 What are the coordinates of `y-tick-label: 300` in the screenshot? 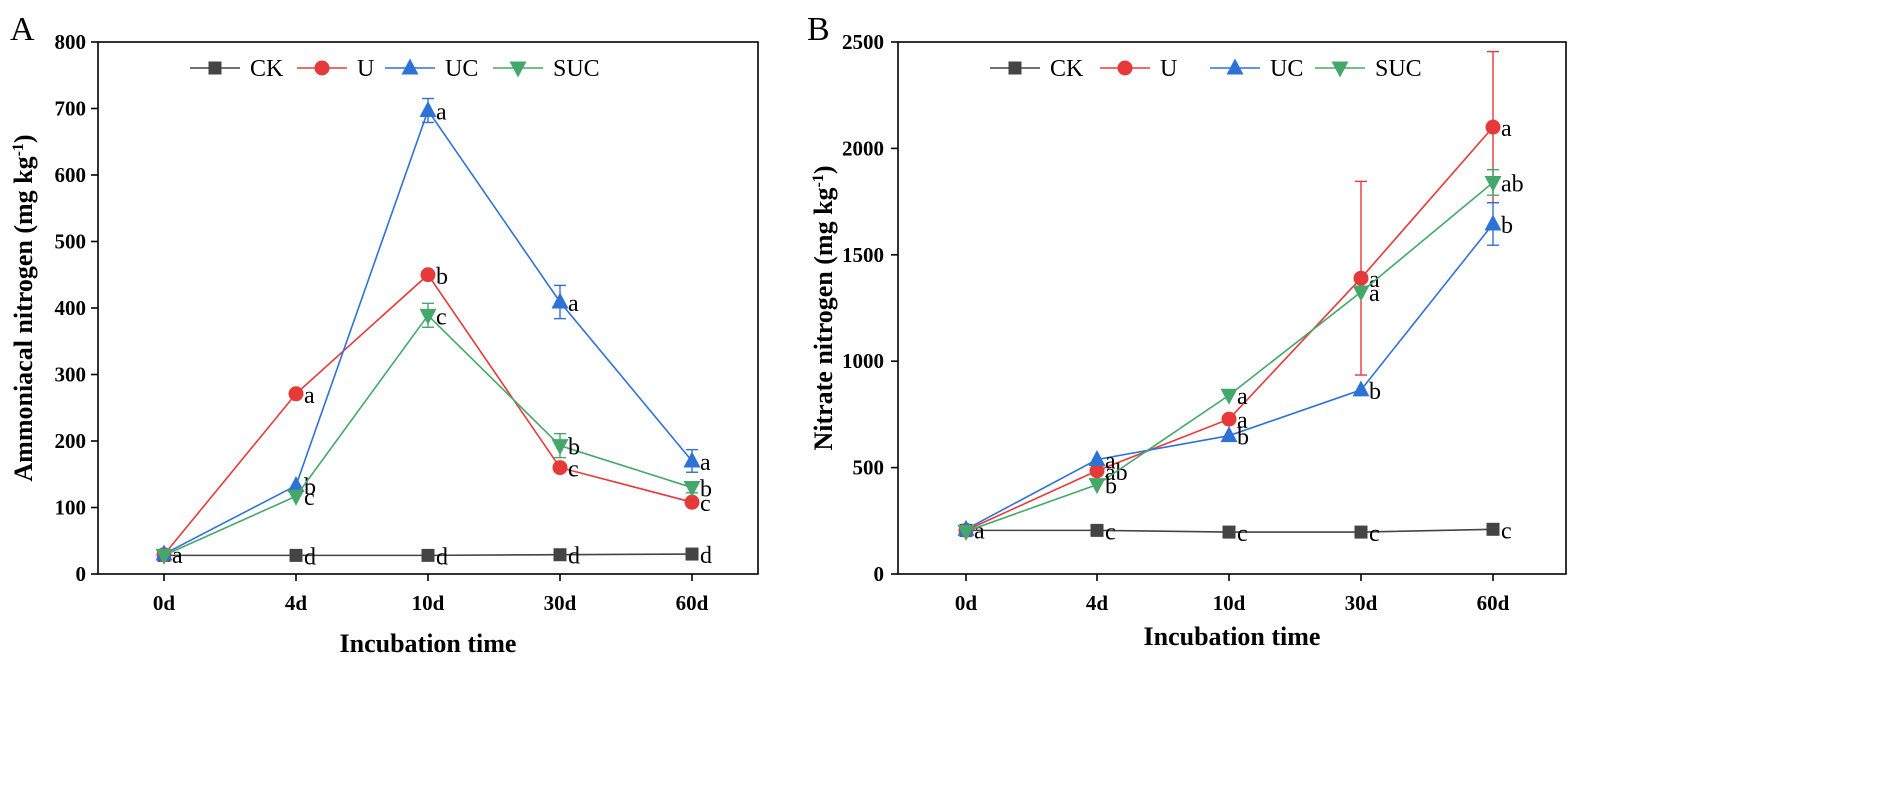 It's located at (71, 375).